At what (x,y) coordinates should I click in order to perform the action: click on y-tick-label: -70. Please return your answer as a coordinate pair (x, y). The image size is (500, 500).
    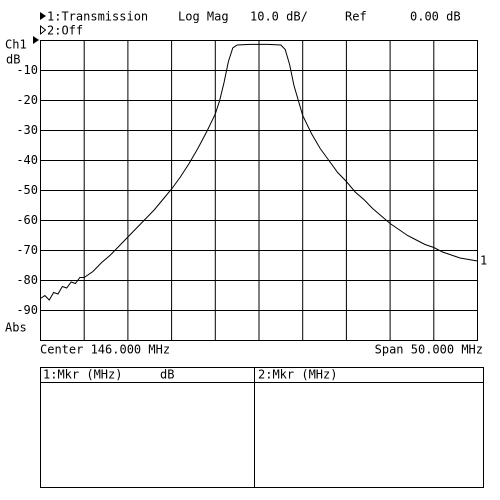
    Looking at the image, I should click on (27, 250).